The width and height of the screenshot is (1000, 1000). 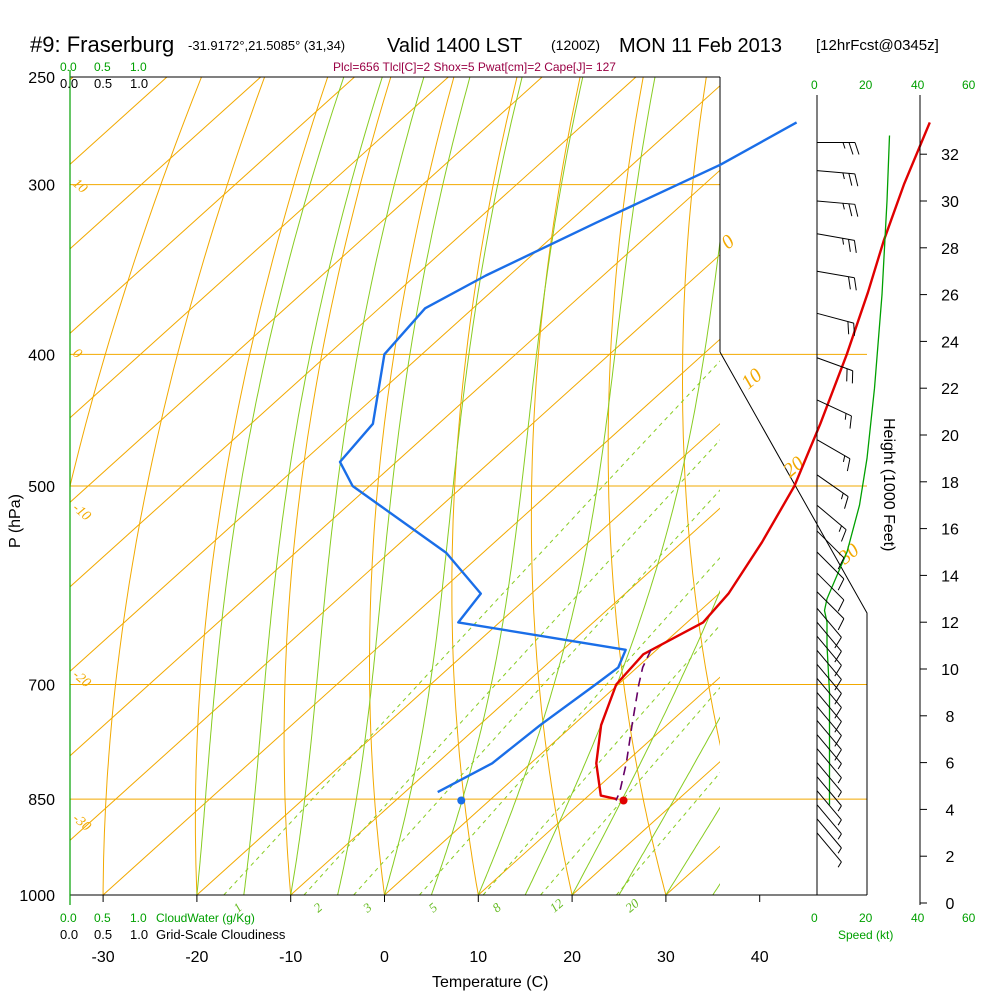 I want to click on cloudwater-bottom-tick-0: 0.0, so click(x=68, y=918).